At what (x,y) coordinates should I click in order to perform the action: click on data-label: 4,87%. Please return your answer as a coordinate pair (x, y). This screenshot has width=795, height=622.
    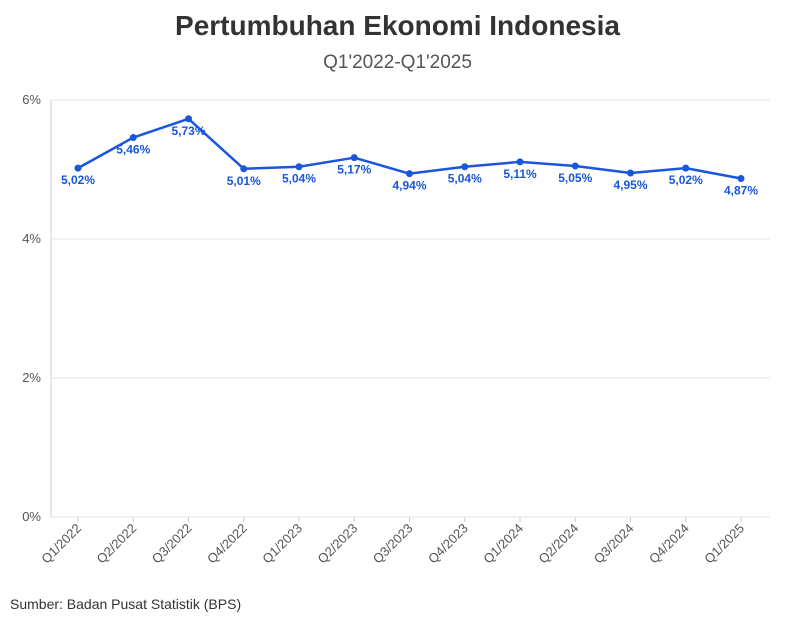
    Looking at the image, I should click on (741, 191).